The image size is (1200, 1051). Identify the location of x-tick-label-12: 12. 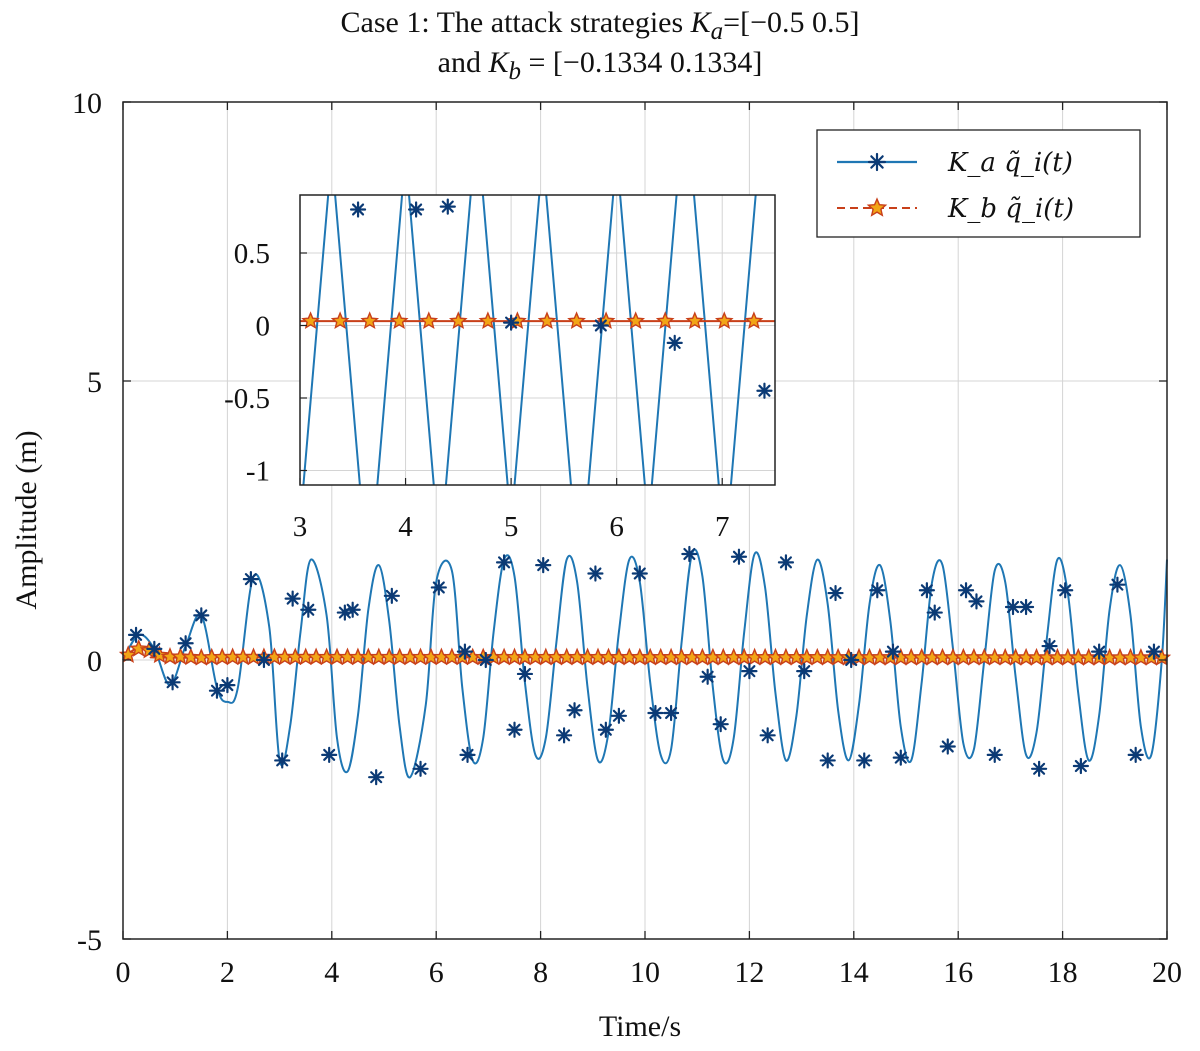
(749, 972).